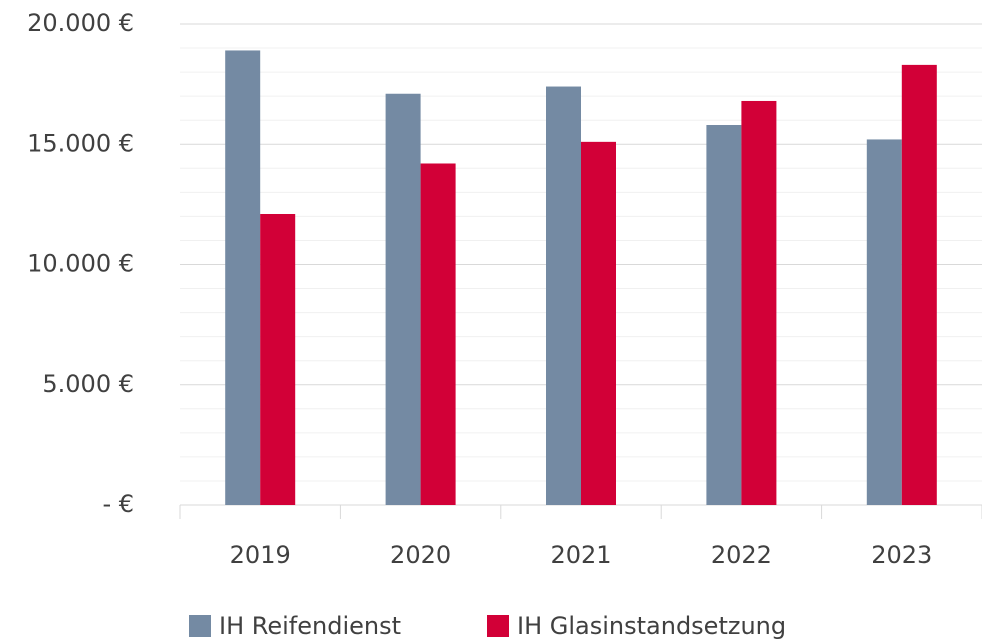 The height and width of the screenshot is (642, 982). What do you see at coordinates (118, 504) in the screenshot?
I see `y-tick-label: - €` at bounding box center [118, 504].